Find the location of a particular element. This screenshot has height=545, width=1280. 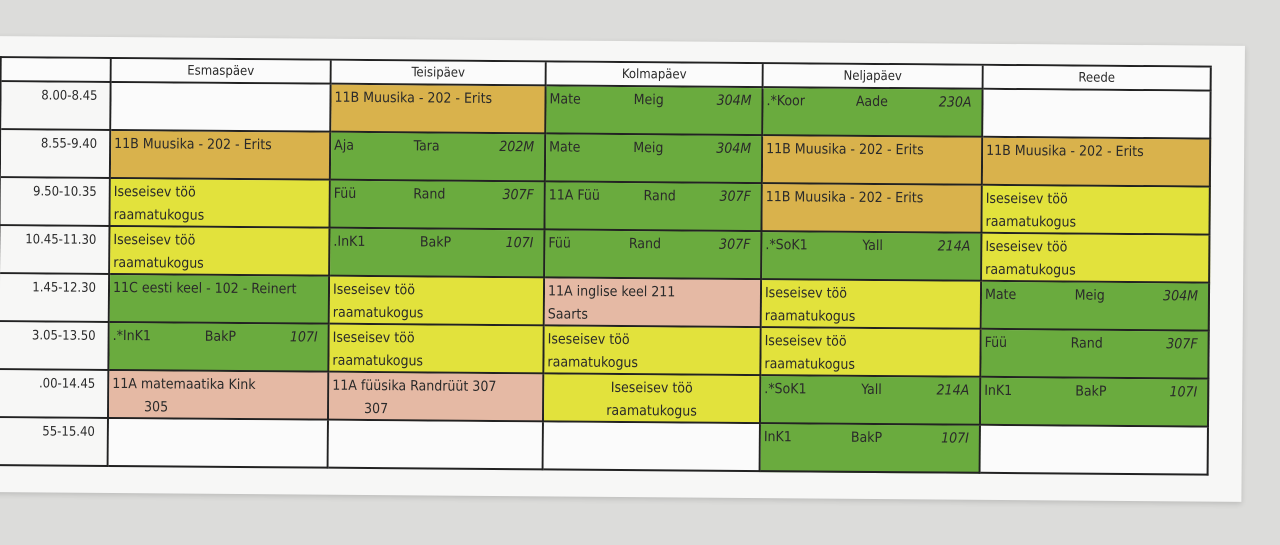

day-header: Reede is located at coordinates (1097, 78).